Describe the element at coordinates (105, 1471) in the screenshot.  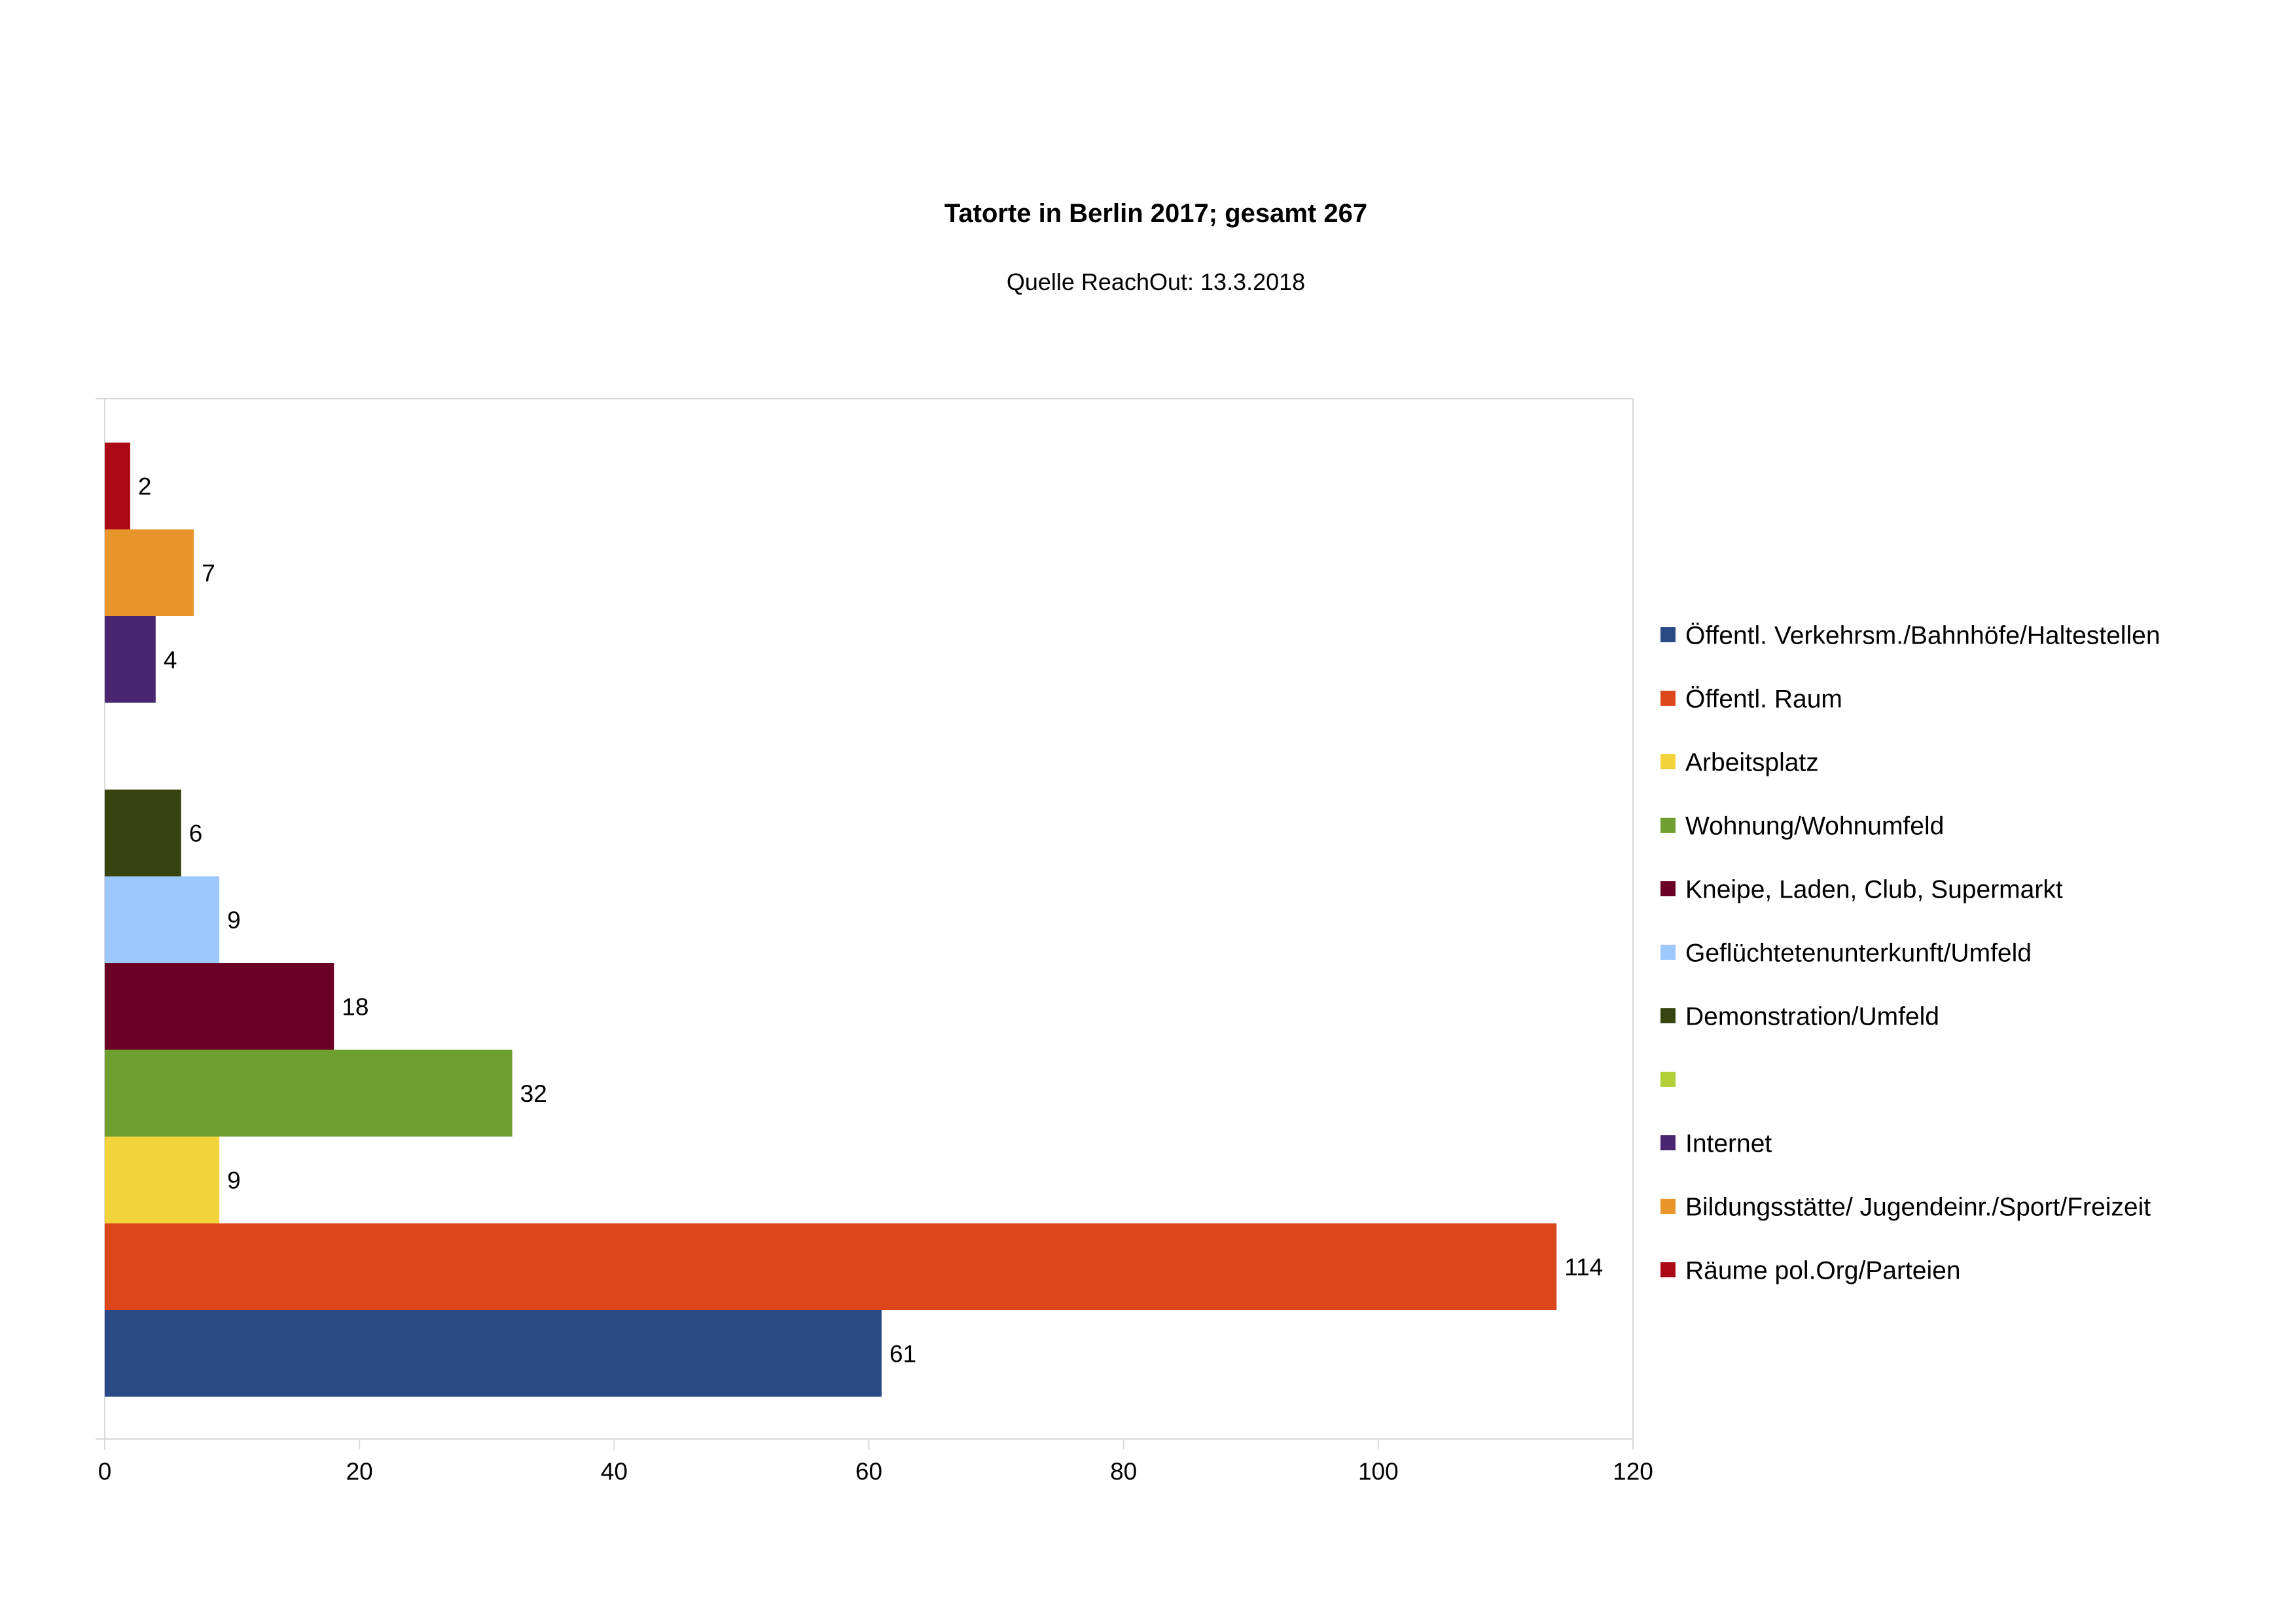
I see `x-tick-label: 0` at that location.